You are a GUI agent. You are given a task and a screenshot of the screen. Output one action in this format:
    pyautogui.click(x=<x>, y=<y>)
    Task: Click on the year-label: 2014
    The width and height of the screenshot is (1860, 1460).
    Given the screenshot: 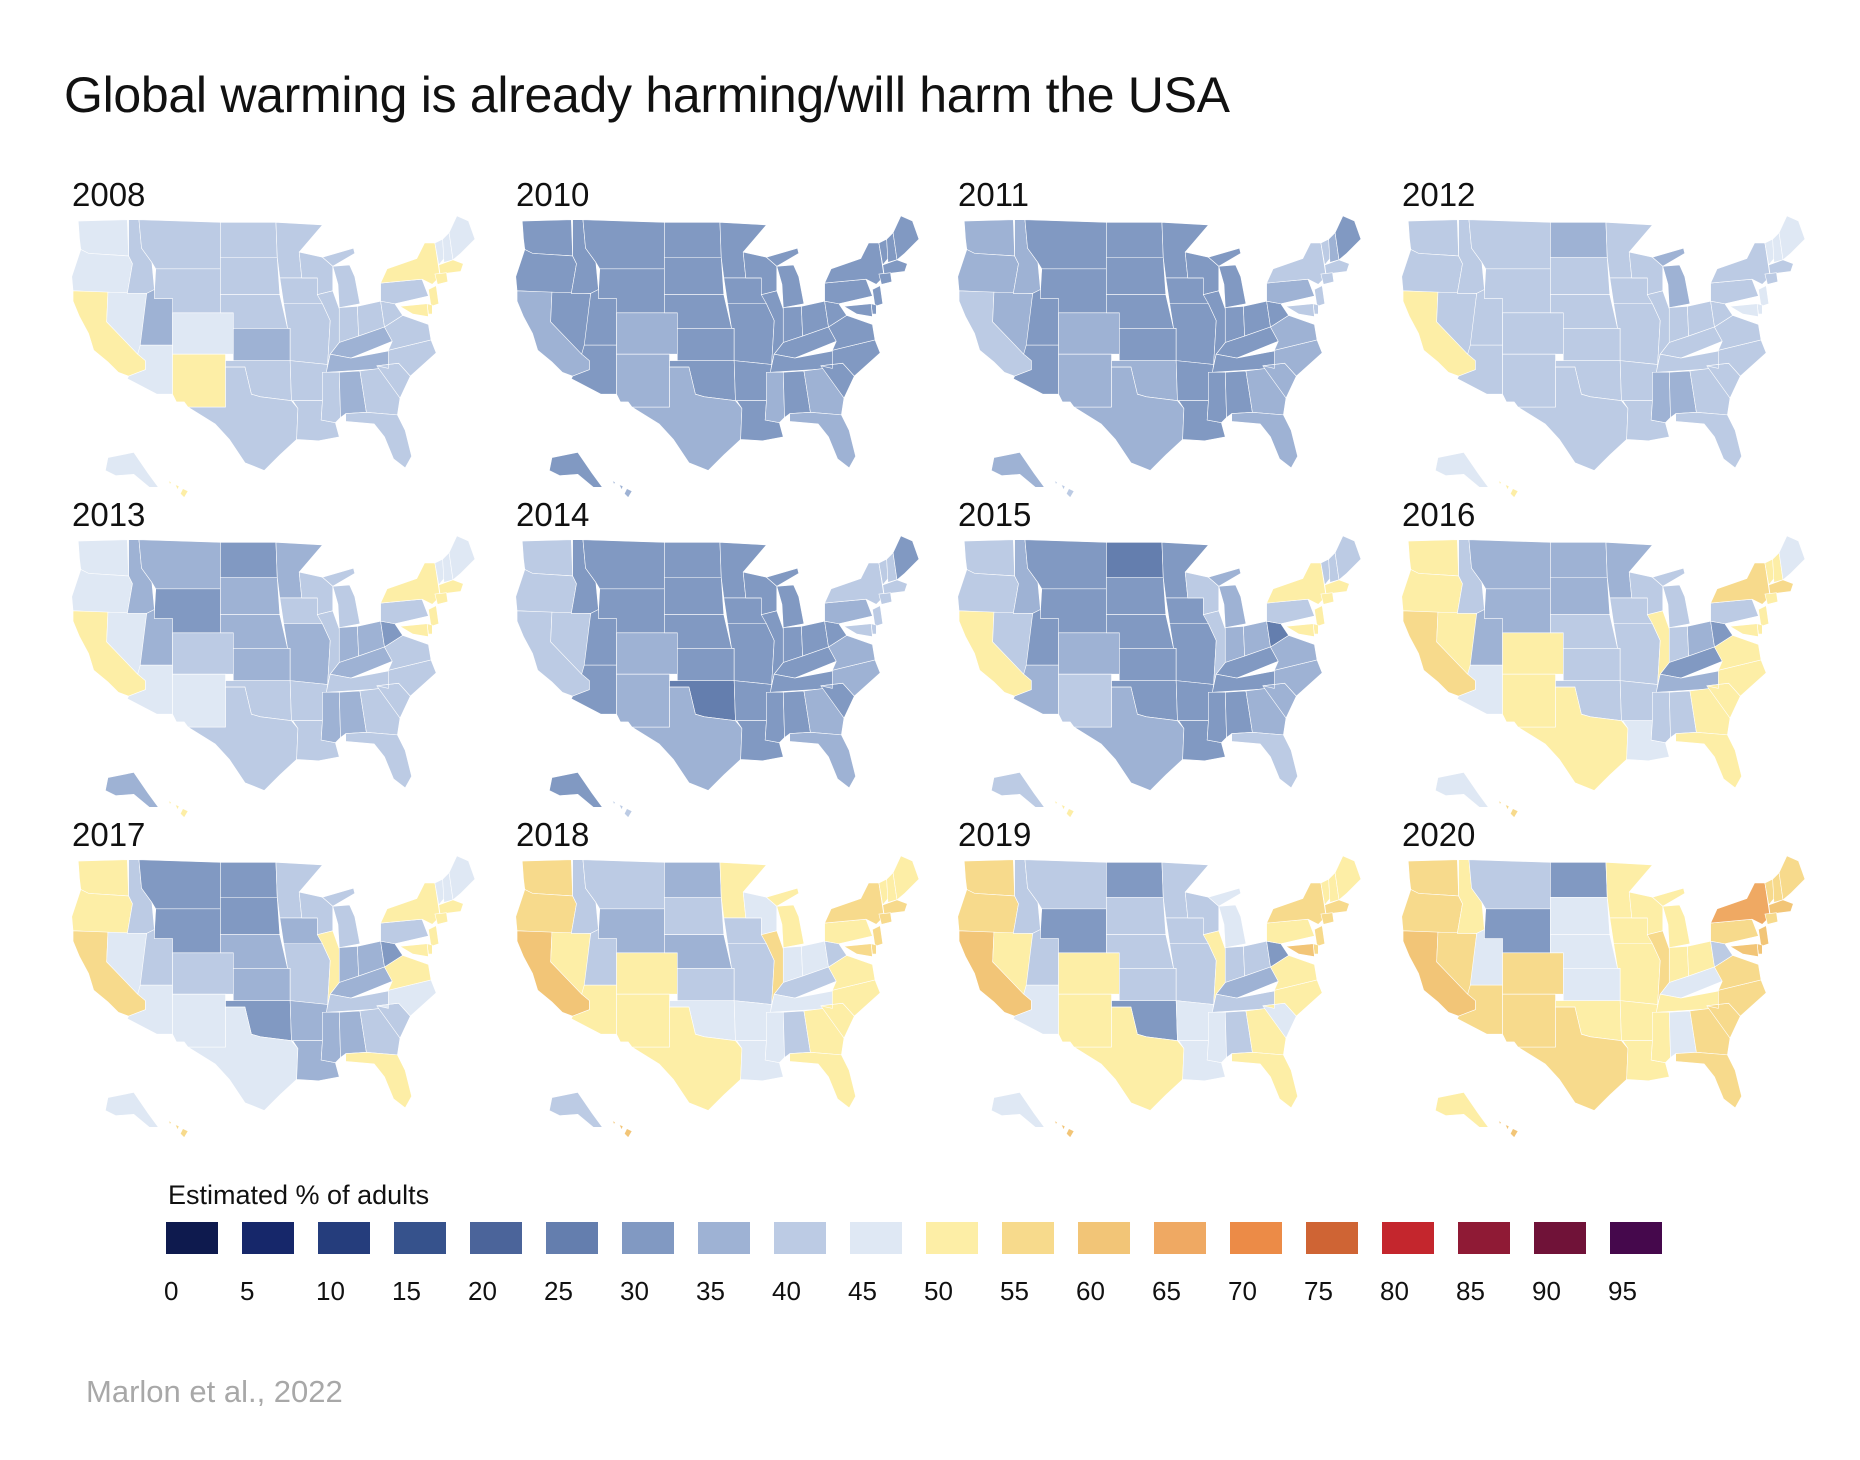 What is the action you would take?
    pyautogui.click(x=553, y=514)
    